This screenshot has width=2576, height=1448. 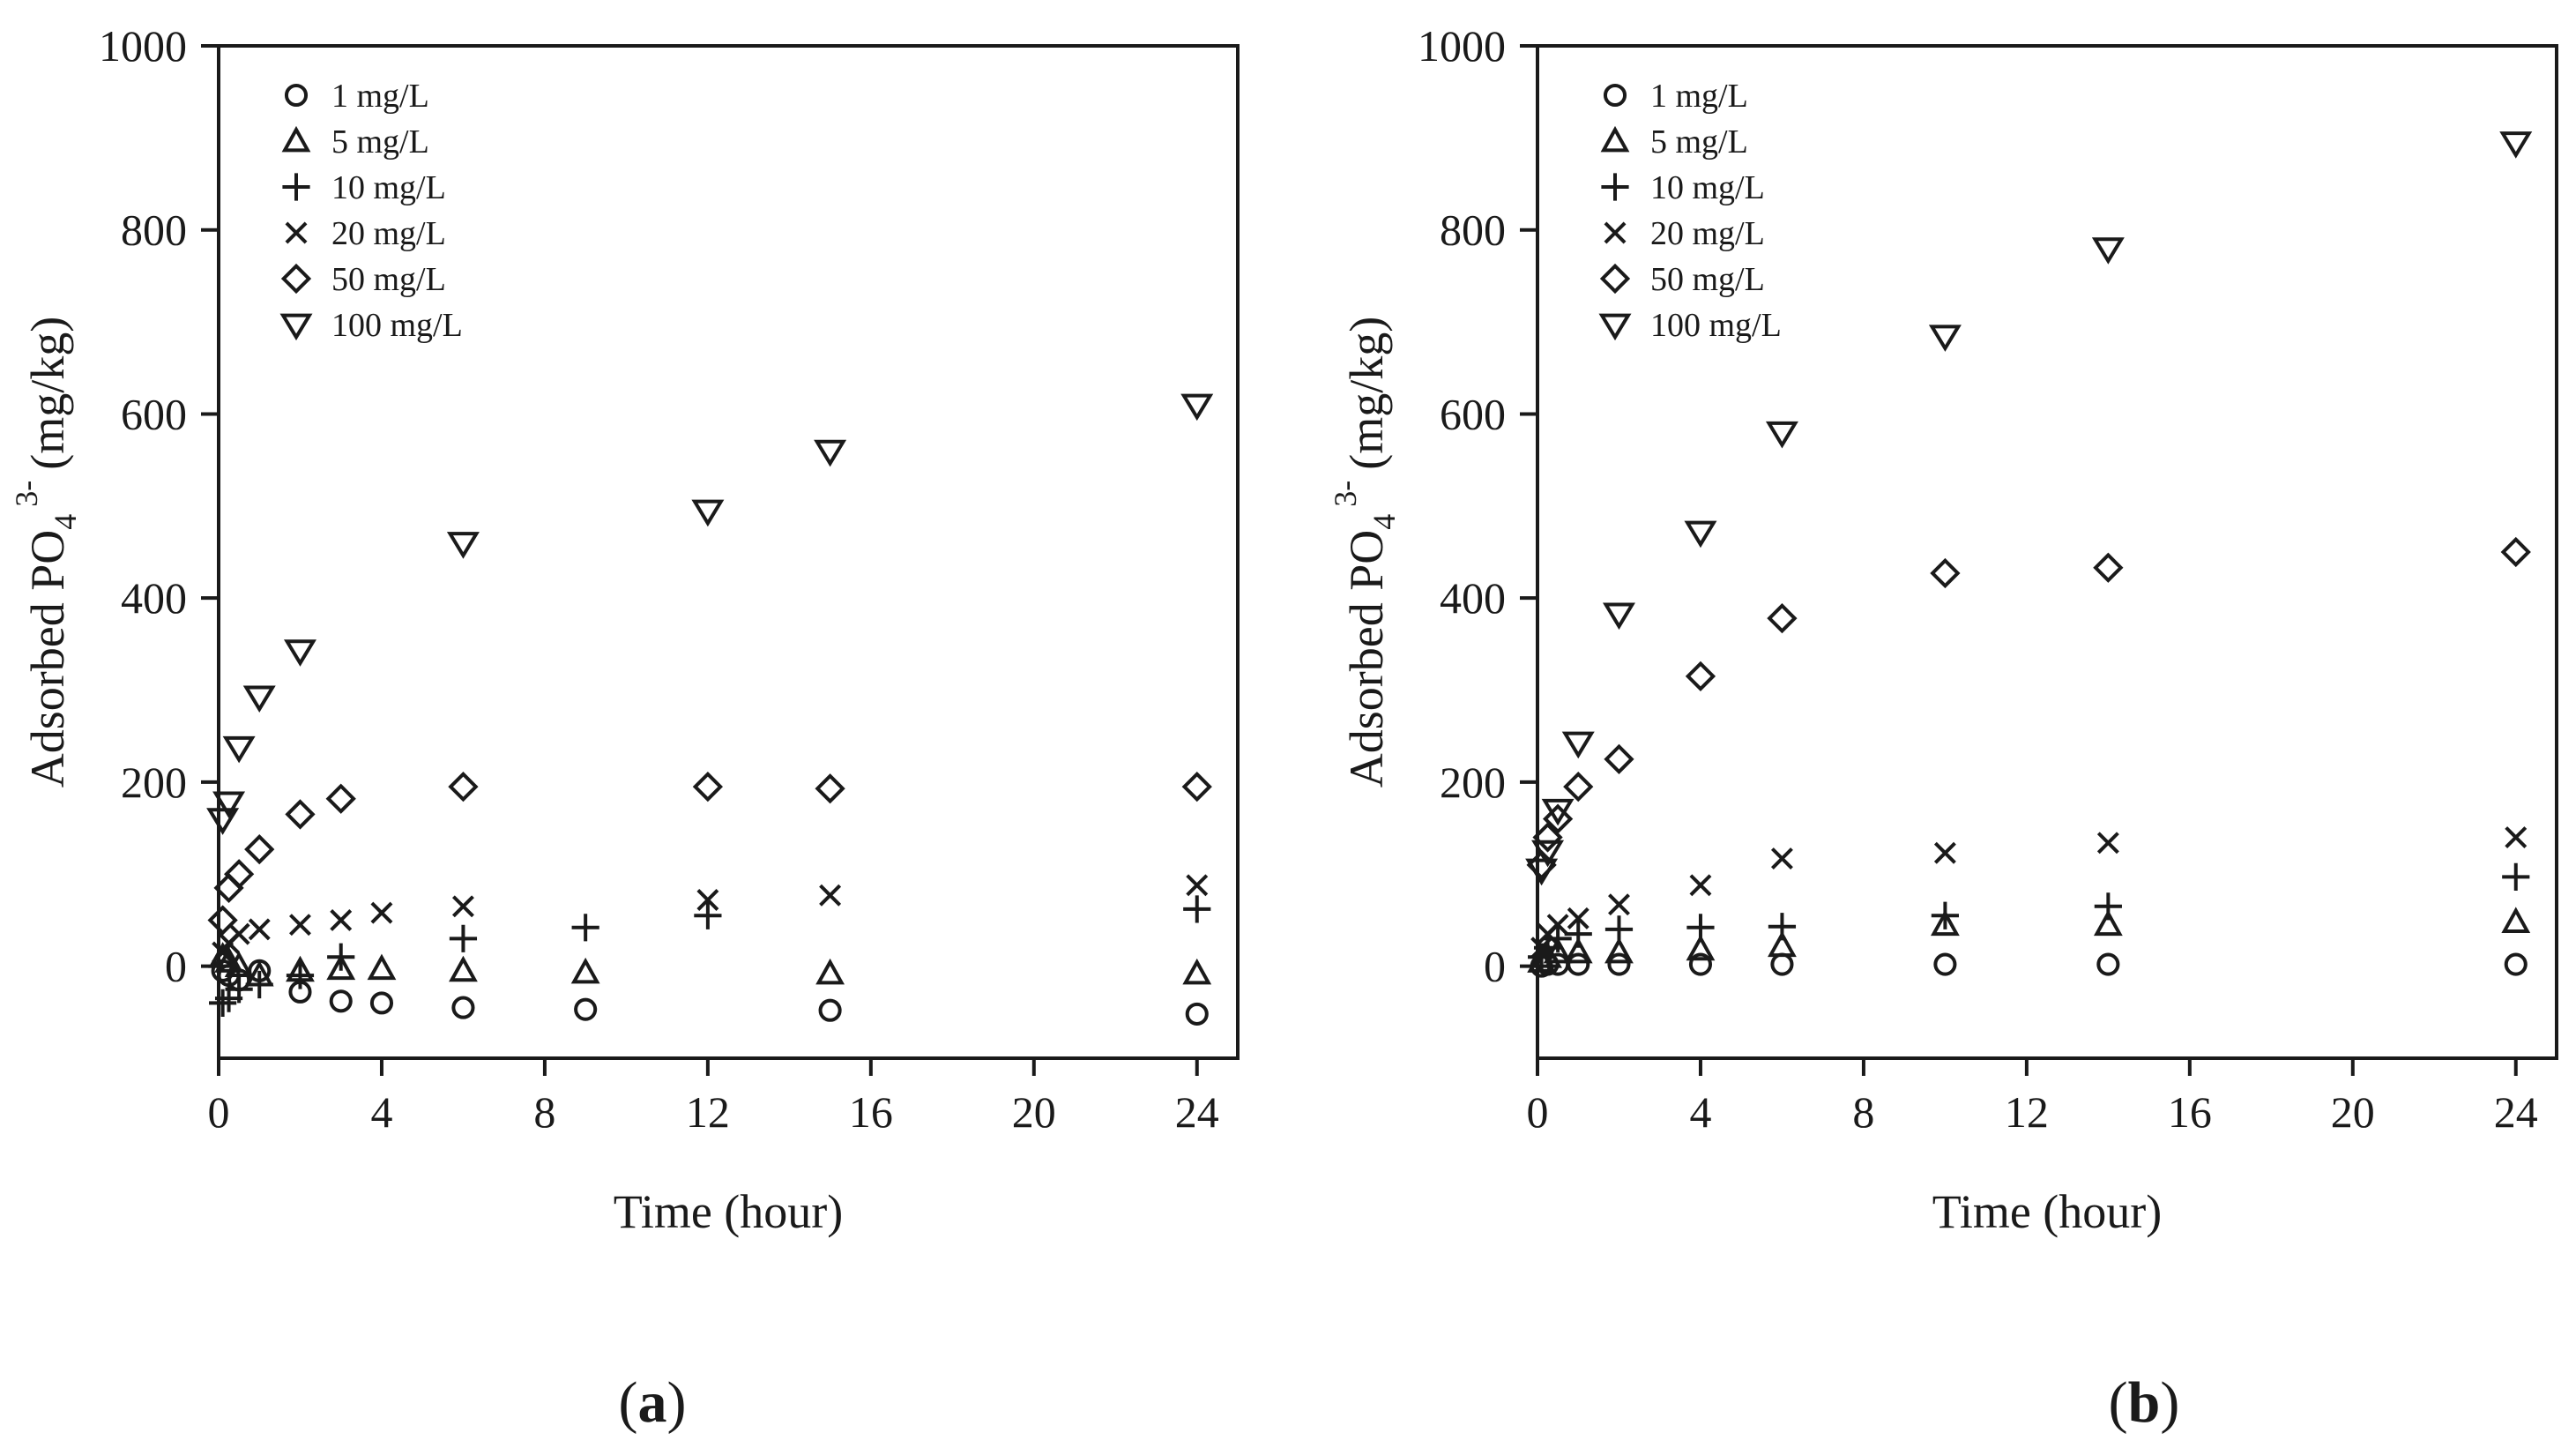 What do you see at coordinates (1538, 1112) in the screenshot?
I see `x-tick-label: 0` at bounding box center [1538, 1112].